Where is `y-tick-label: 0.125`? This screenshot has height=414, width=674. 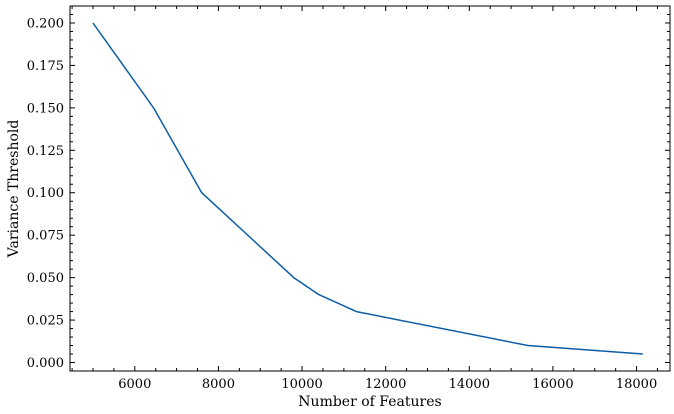
y-tick-label: 0.125 is located at coordinates (45, 151).